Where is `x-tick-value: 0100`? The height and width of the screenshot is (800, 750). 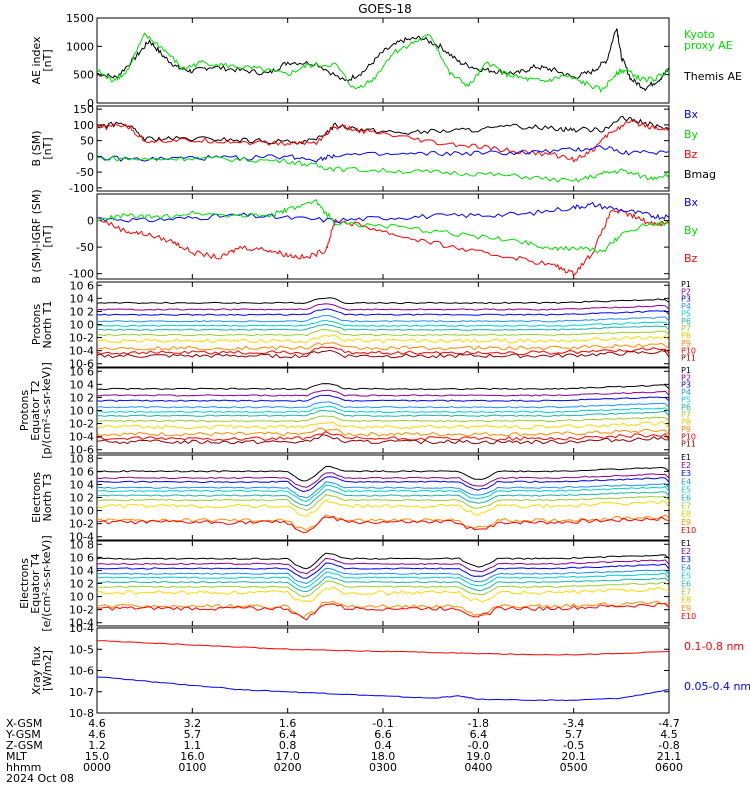 x-tick-value: 0100 is located at coordinates (192, 767).